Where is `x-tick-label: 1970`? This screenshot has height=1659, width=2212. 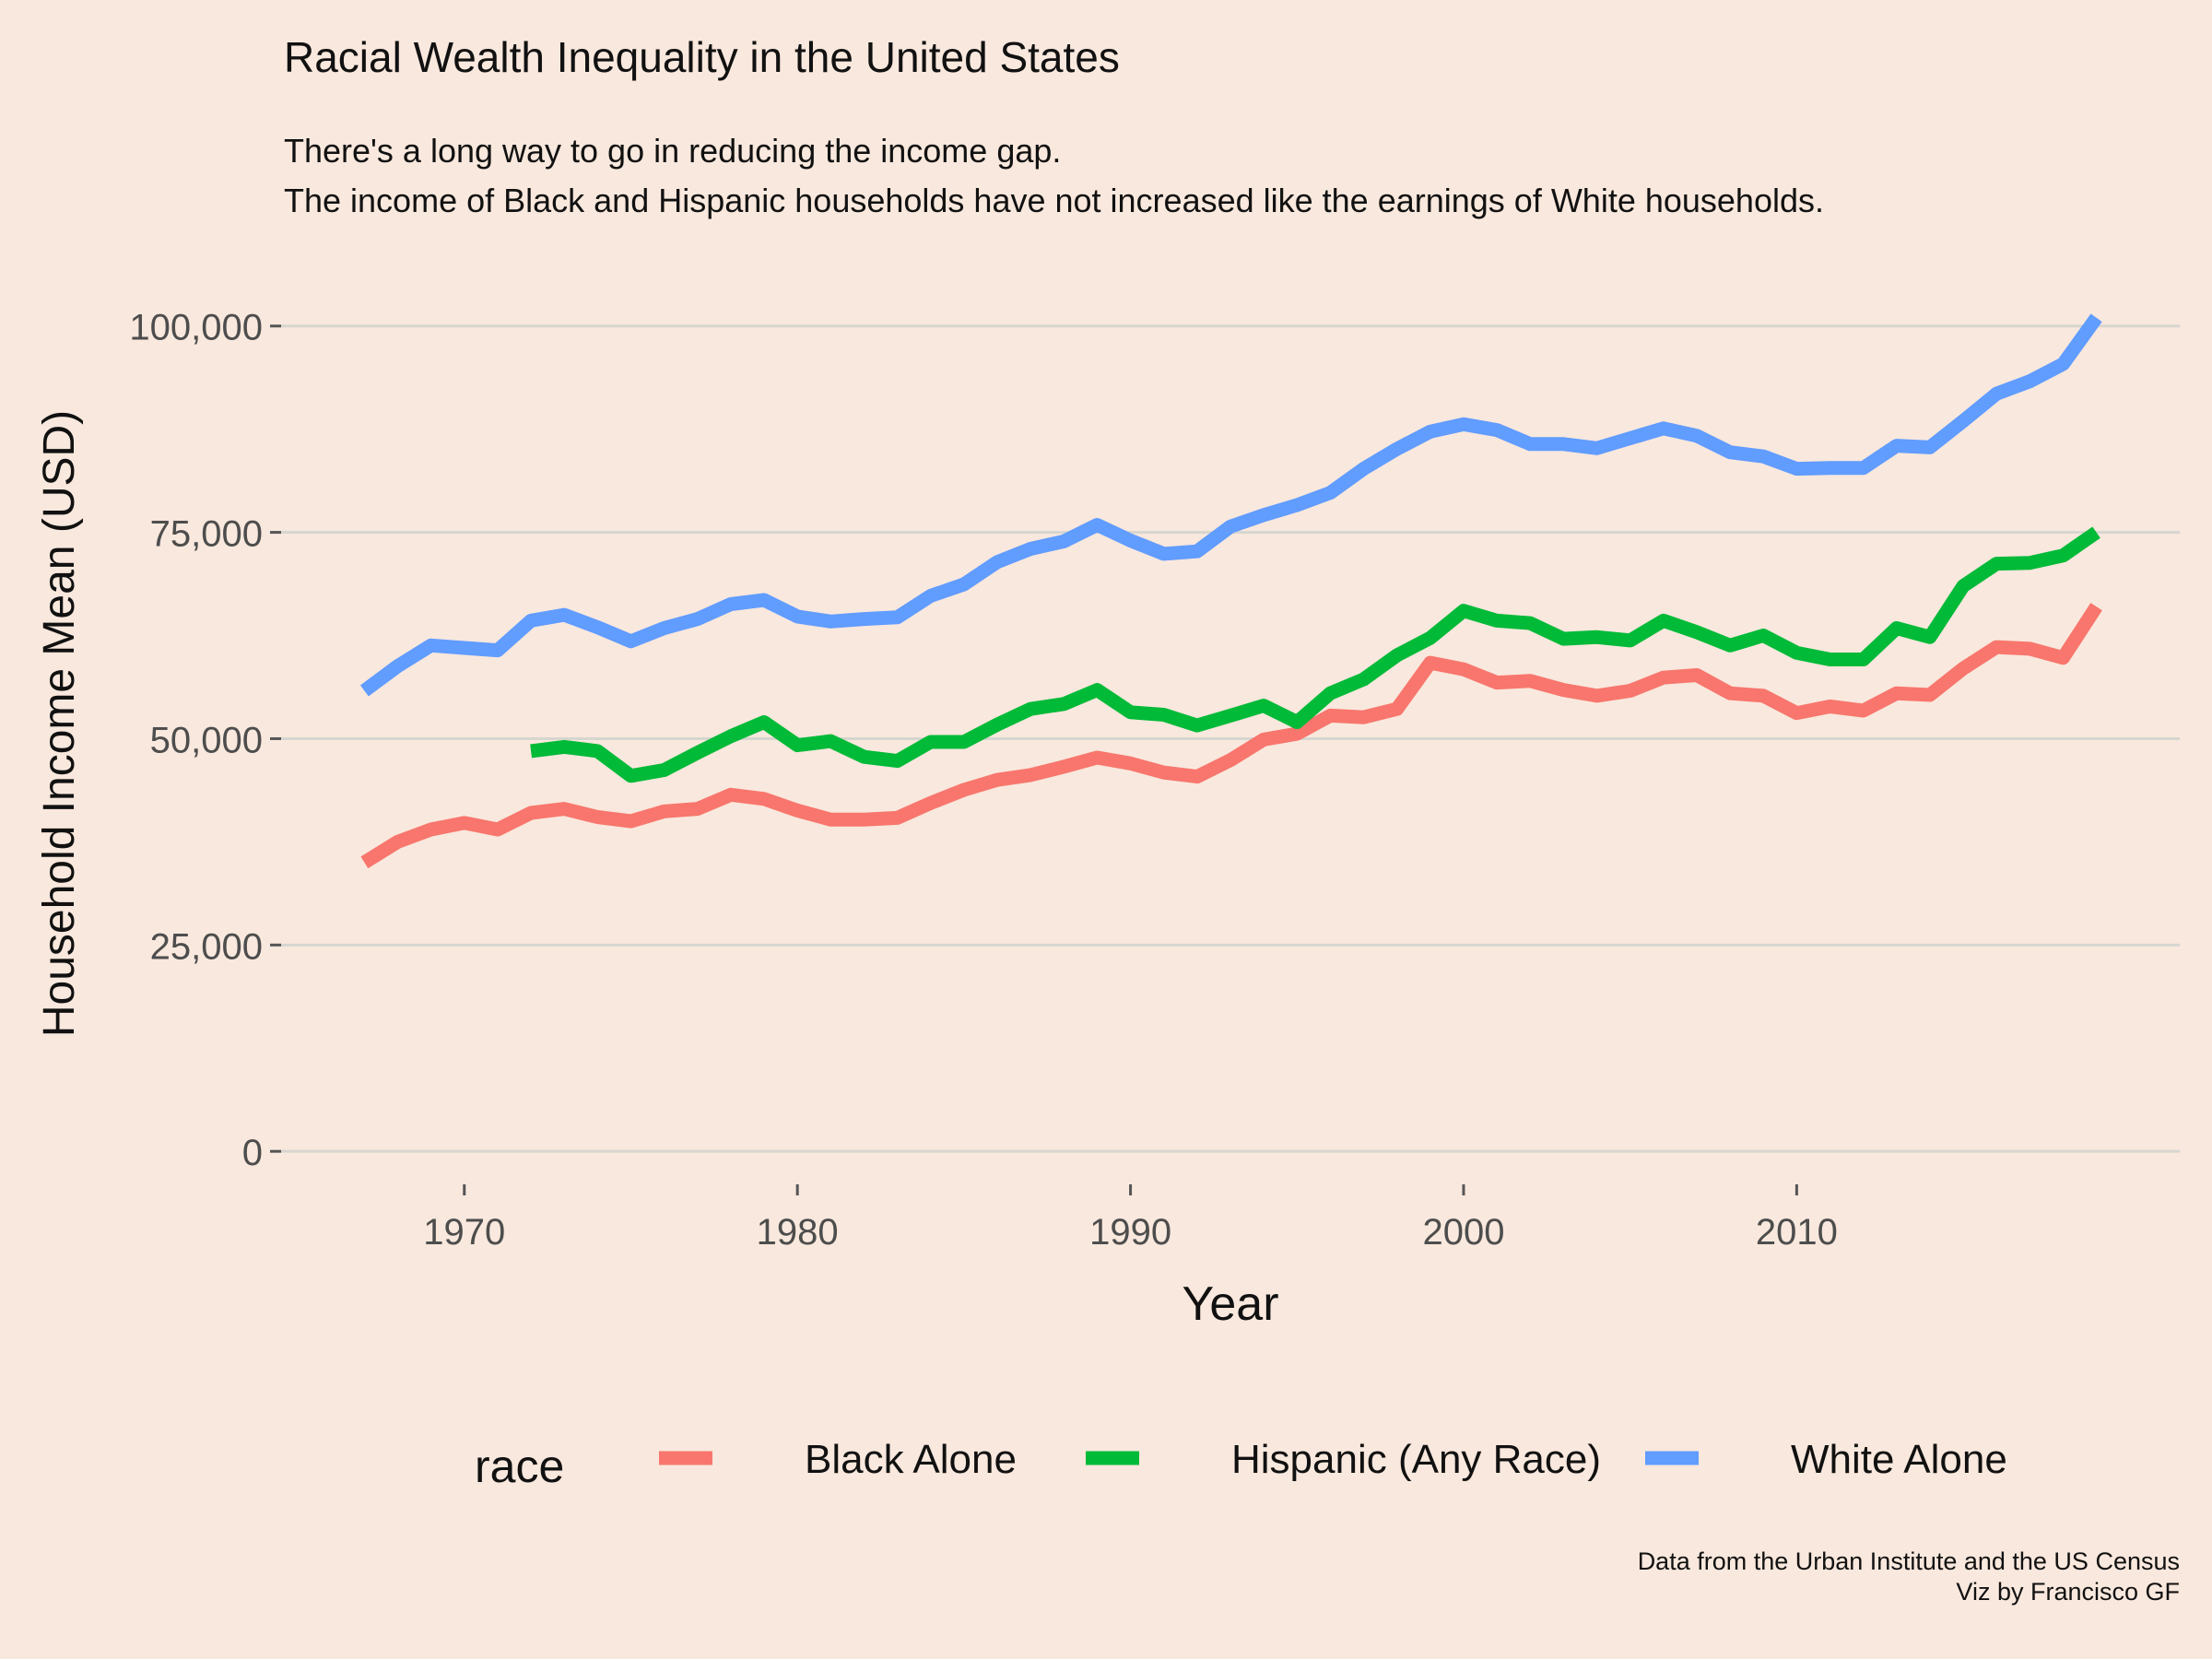 x-tick-label: 1970 is located at coordinates (464, 1232).